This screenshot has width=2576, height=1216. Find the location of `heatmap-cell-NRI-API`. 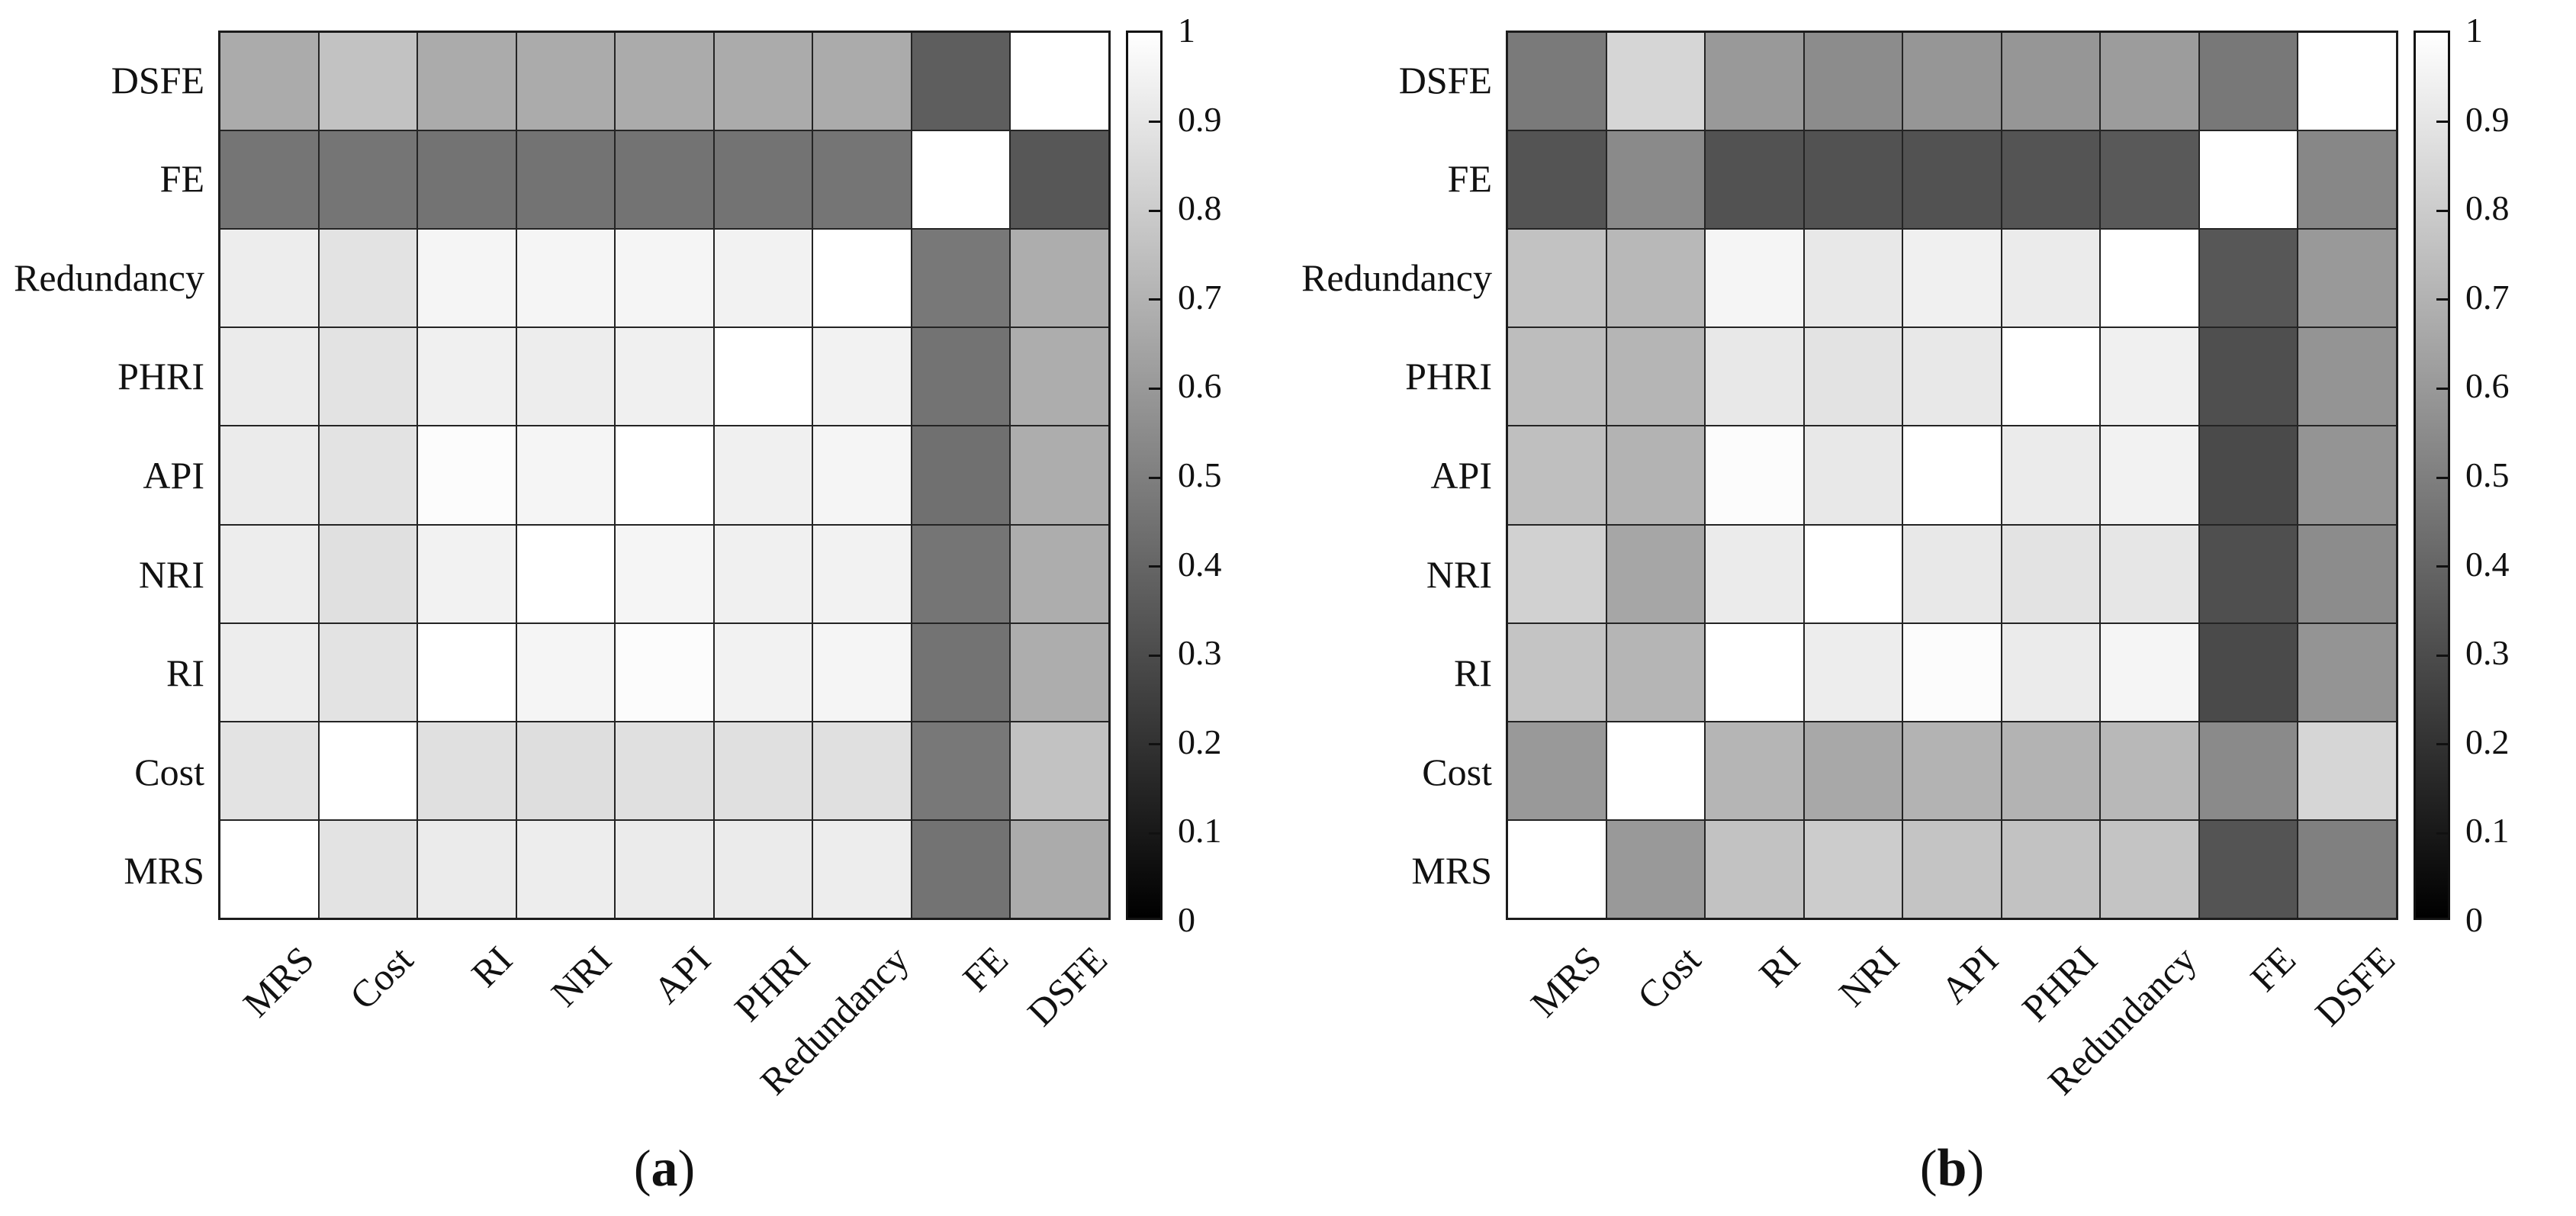

heatmap-cell-NRI-API is located at coordinates (665, 573).